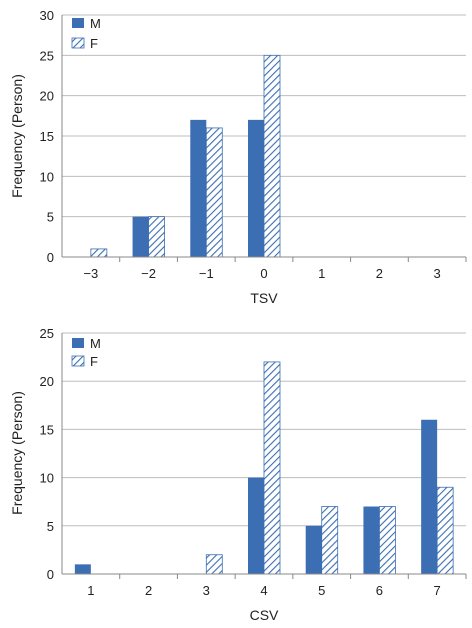 Image resolution: width=472 pixels, height=628 pixels. Describe the element at coordinates (47, 454) in the screenshot. I see `chart-csv-ytick-labels: 0 5 10 15 20 25` at that location.